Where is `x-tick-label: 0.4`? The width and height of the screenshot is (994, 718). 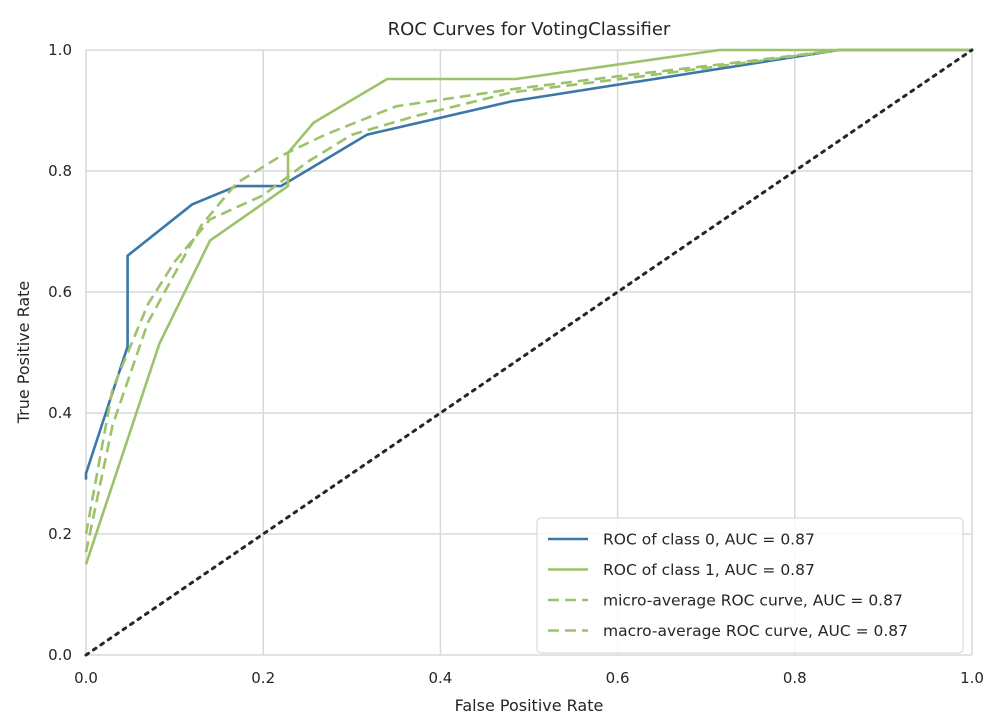 x-tick-label: 0.4 is located at coordinates (440, 678).